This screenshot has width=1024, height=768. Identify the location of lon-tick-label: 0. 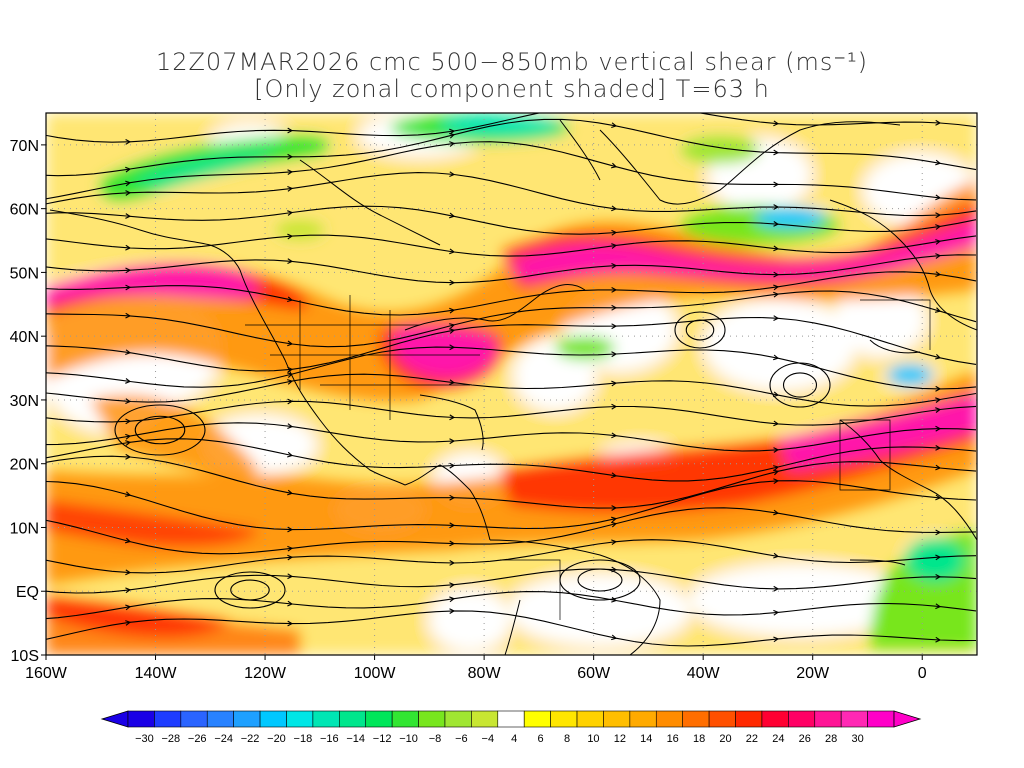
(922, 673).